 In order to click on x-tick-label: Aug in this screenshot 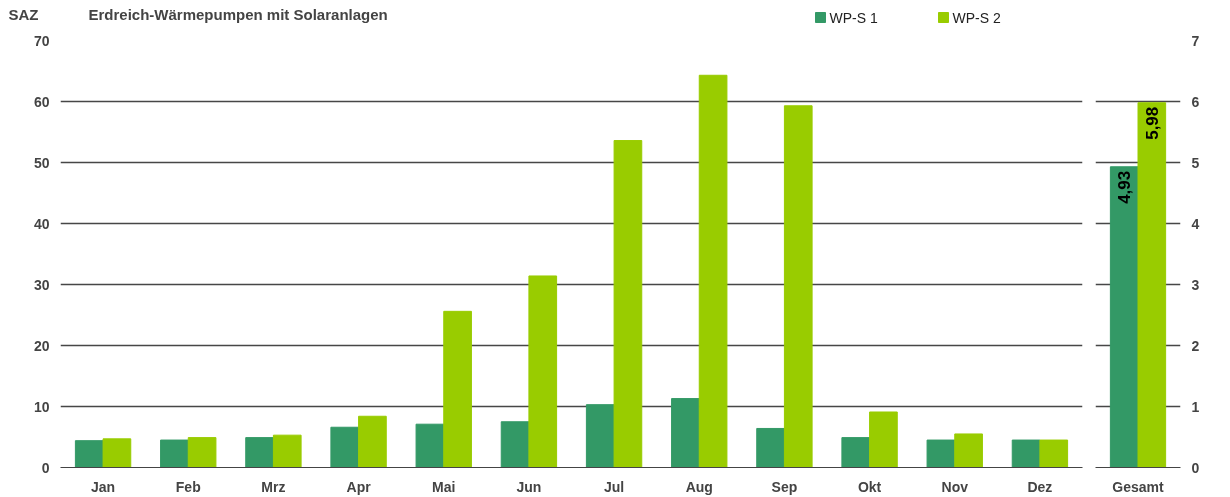, I will do `click(699, 486)`.